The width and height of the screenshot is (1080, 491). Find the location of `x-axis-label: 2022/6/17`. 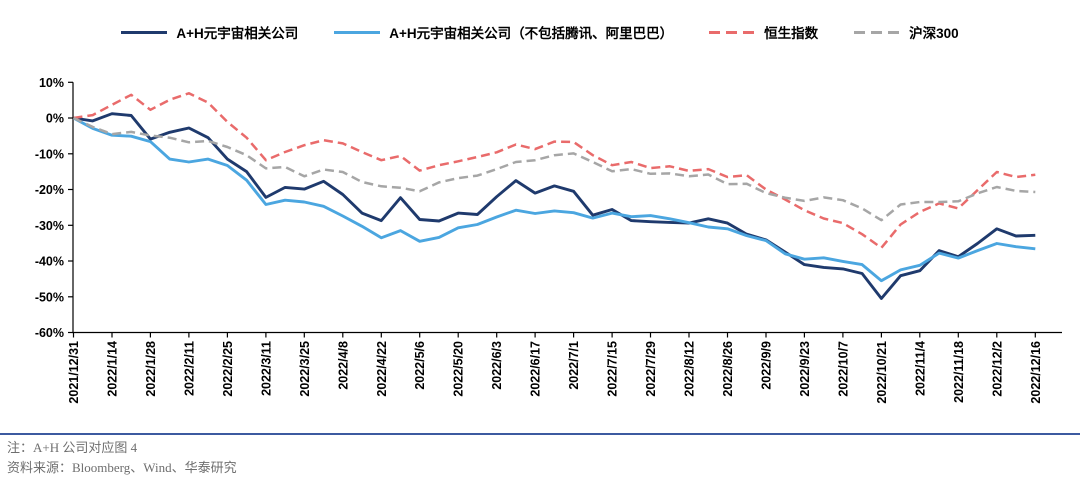

x-axis-label: 2022/6/17 is located at coordinates (536, 369).